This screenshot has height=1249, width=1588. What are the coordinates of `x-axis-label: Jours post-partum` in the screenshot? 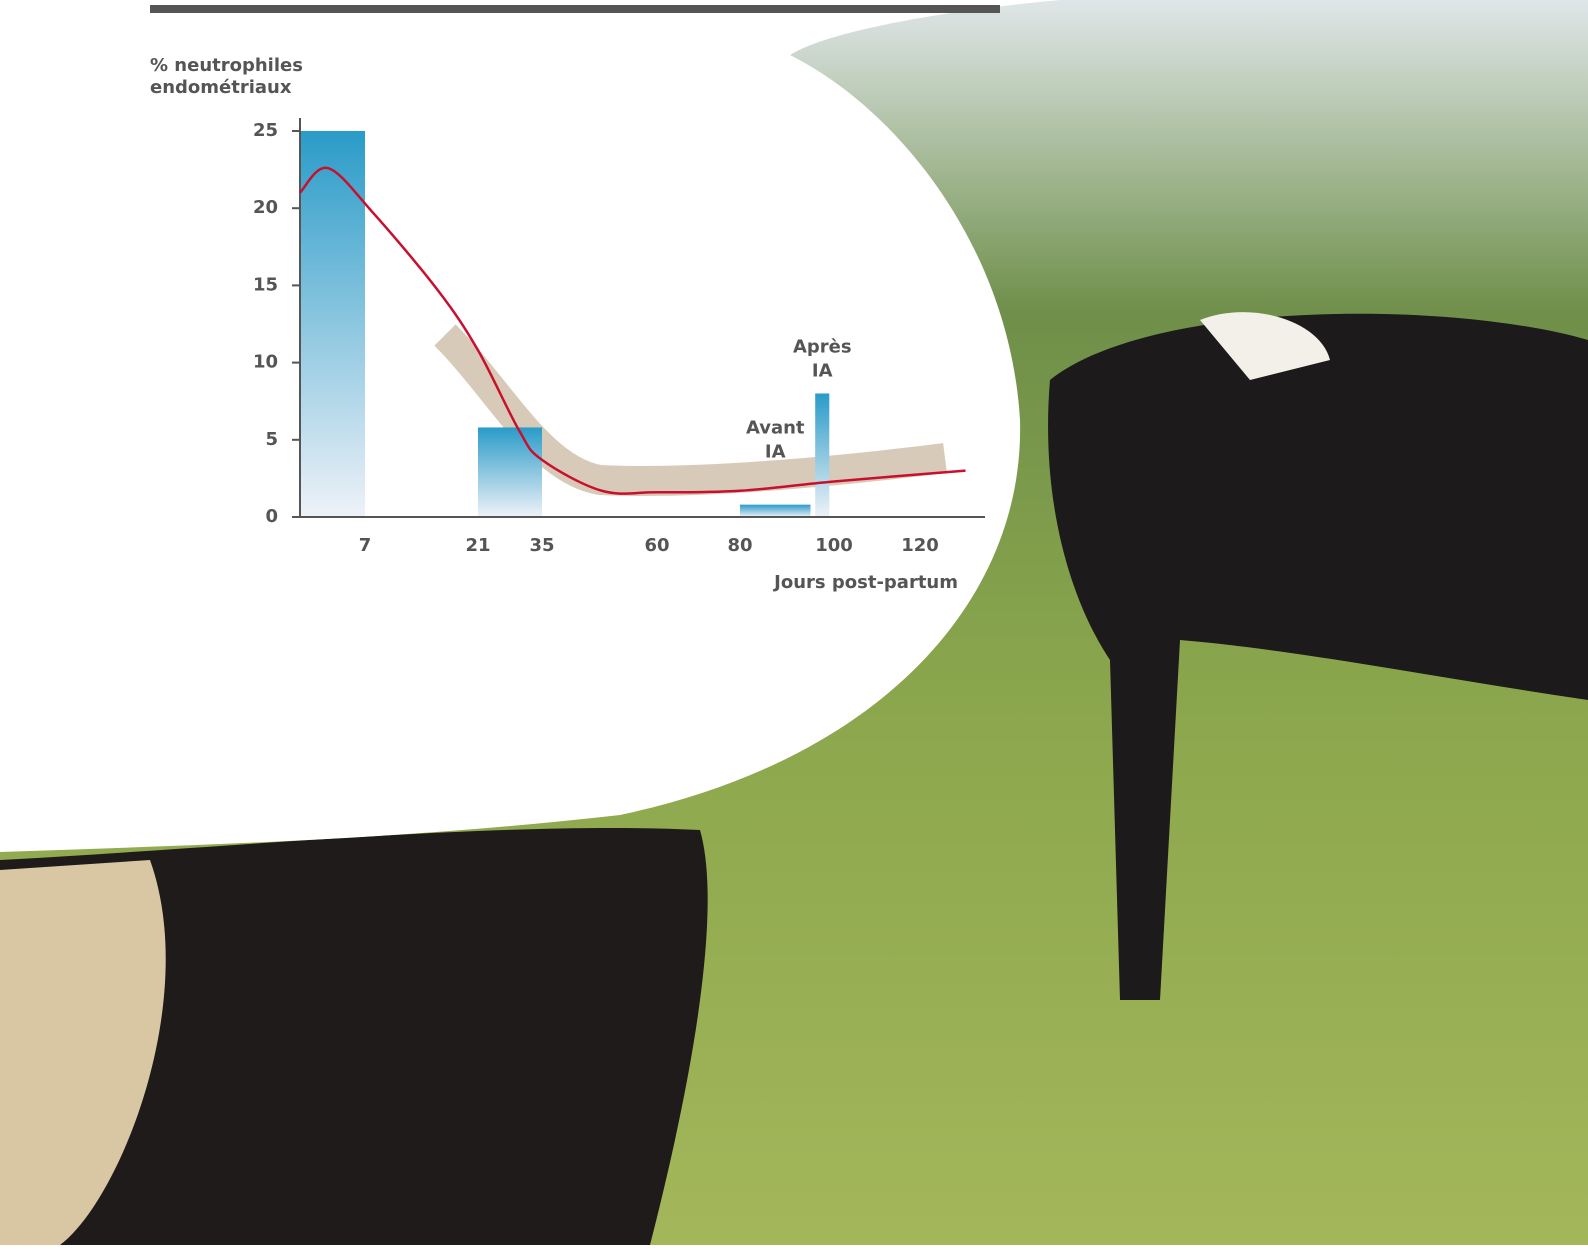 It's located at (865, 582).